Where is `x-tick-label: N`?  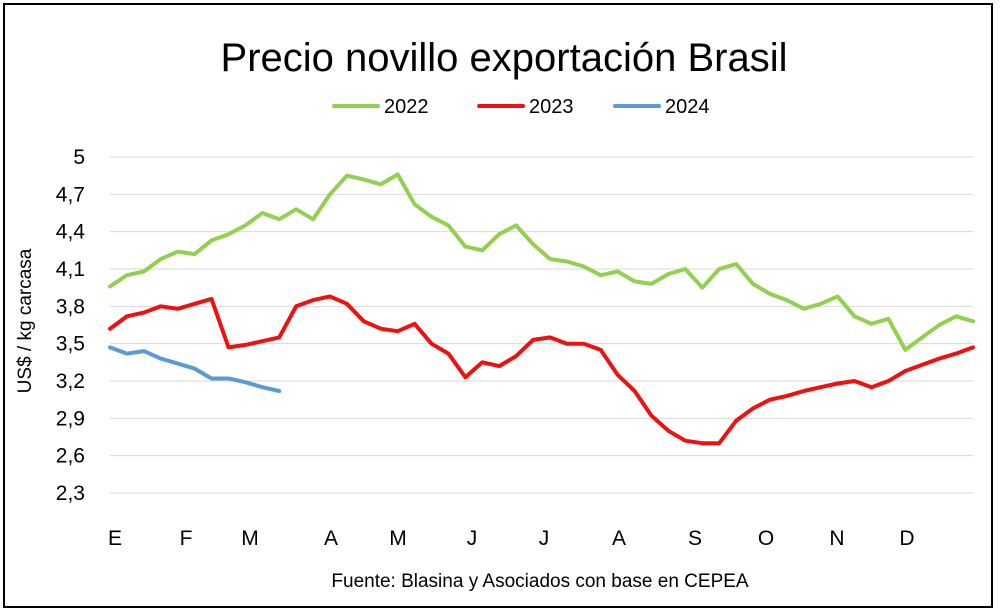
x-tick-label: N is located at coordinates (836, 538).